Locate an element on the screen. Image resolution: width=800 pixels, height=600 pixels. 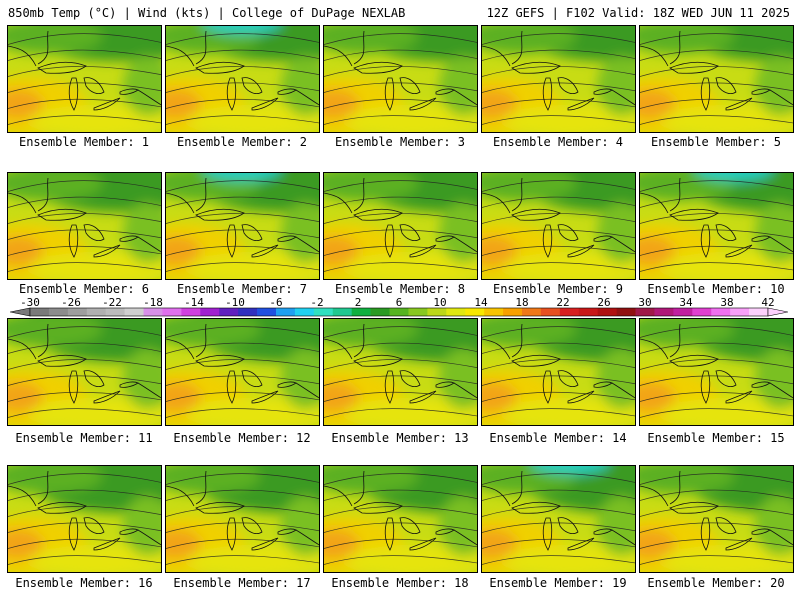
colorbar-tick-label: -26 is located at coordinates (71, 302).